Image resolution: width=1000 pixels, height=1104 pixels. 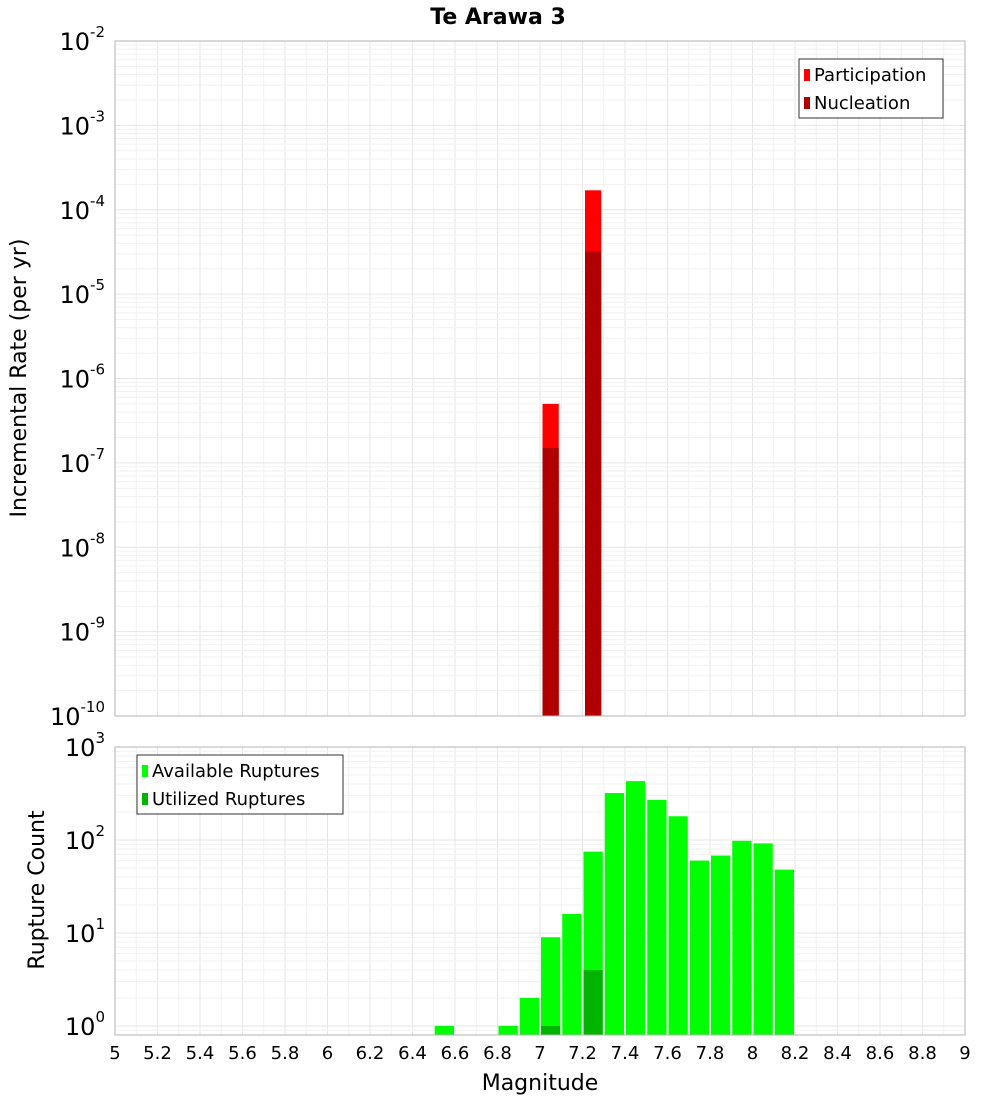 I want to click on count-y-tick-label: 10¹, so click(x=85, y=931).